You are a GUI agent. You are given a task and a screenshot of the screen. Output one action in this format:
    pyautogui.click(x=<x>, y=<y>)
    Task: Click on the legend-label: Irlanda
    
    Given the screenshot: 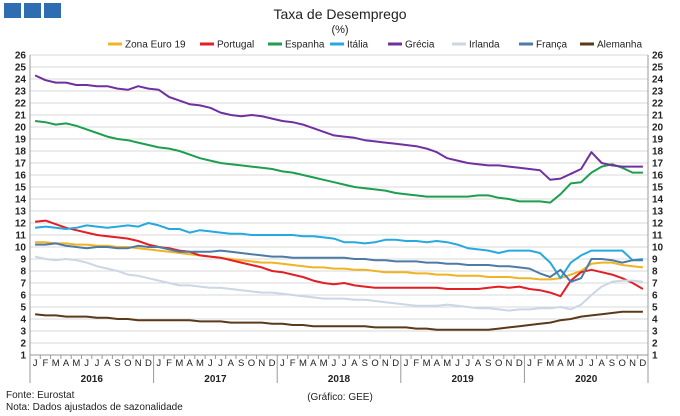 What is the action you would take?
    pyautogui.click(x=484, y=45)
    